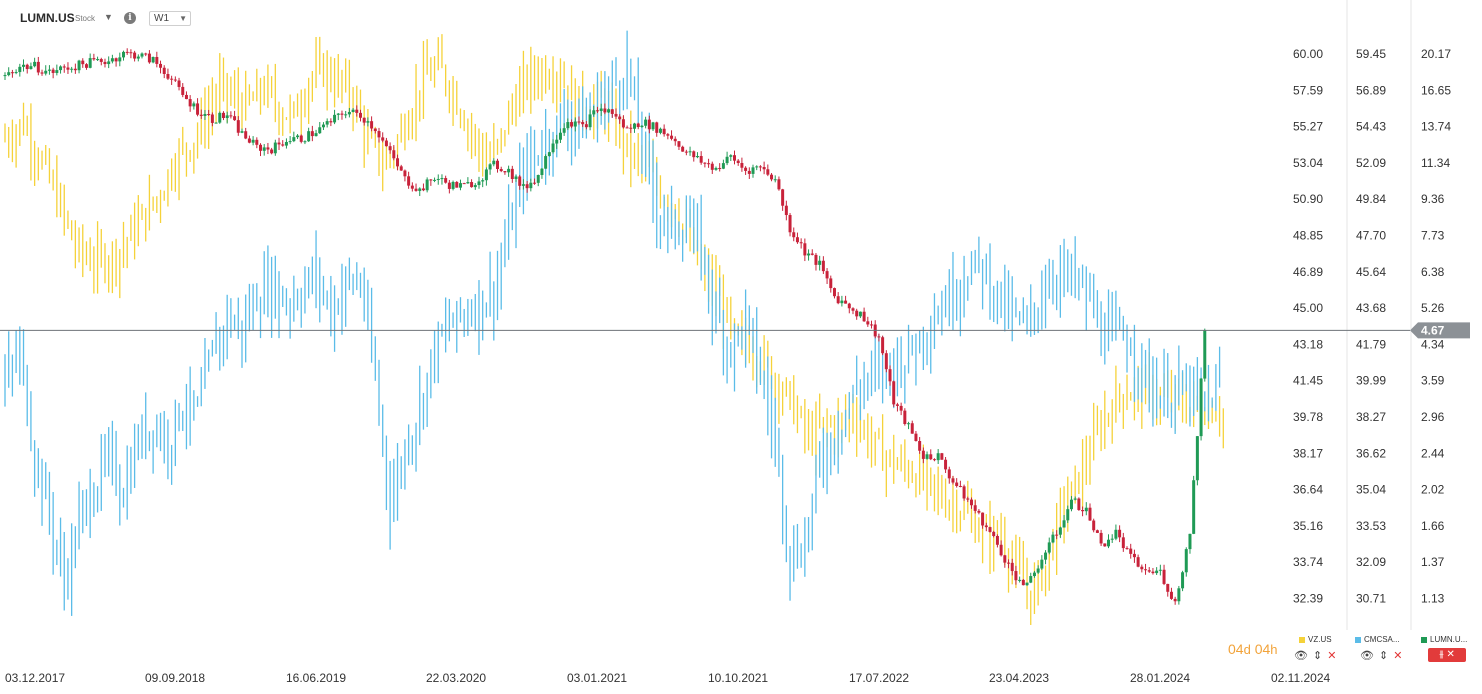  What do you see at coordinates (1440, 330) in the screenshot?
I see `last-price-tag` at bounding box center [1440, 330].